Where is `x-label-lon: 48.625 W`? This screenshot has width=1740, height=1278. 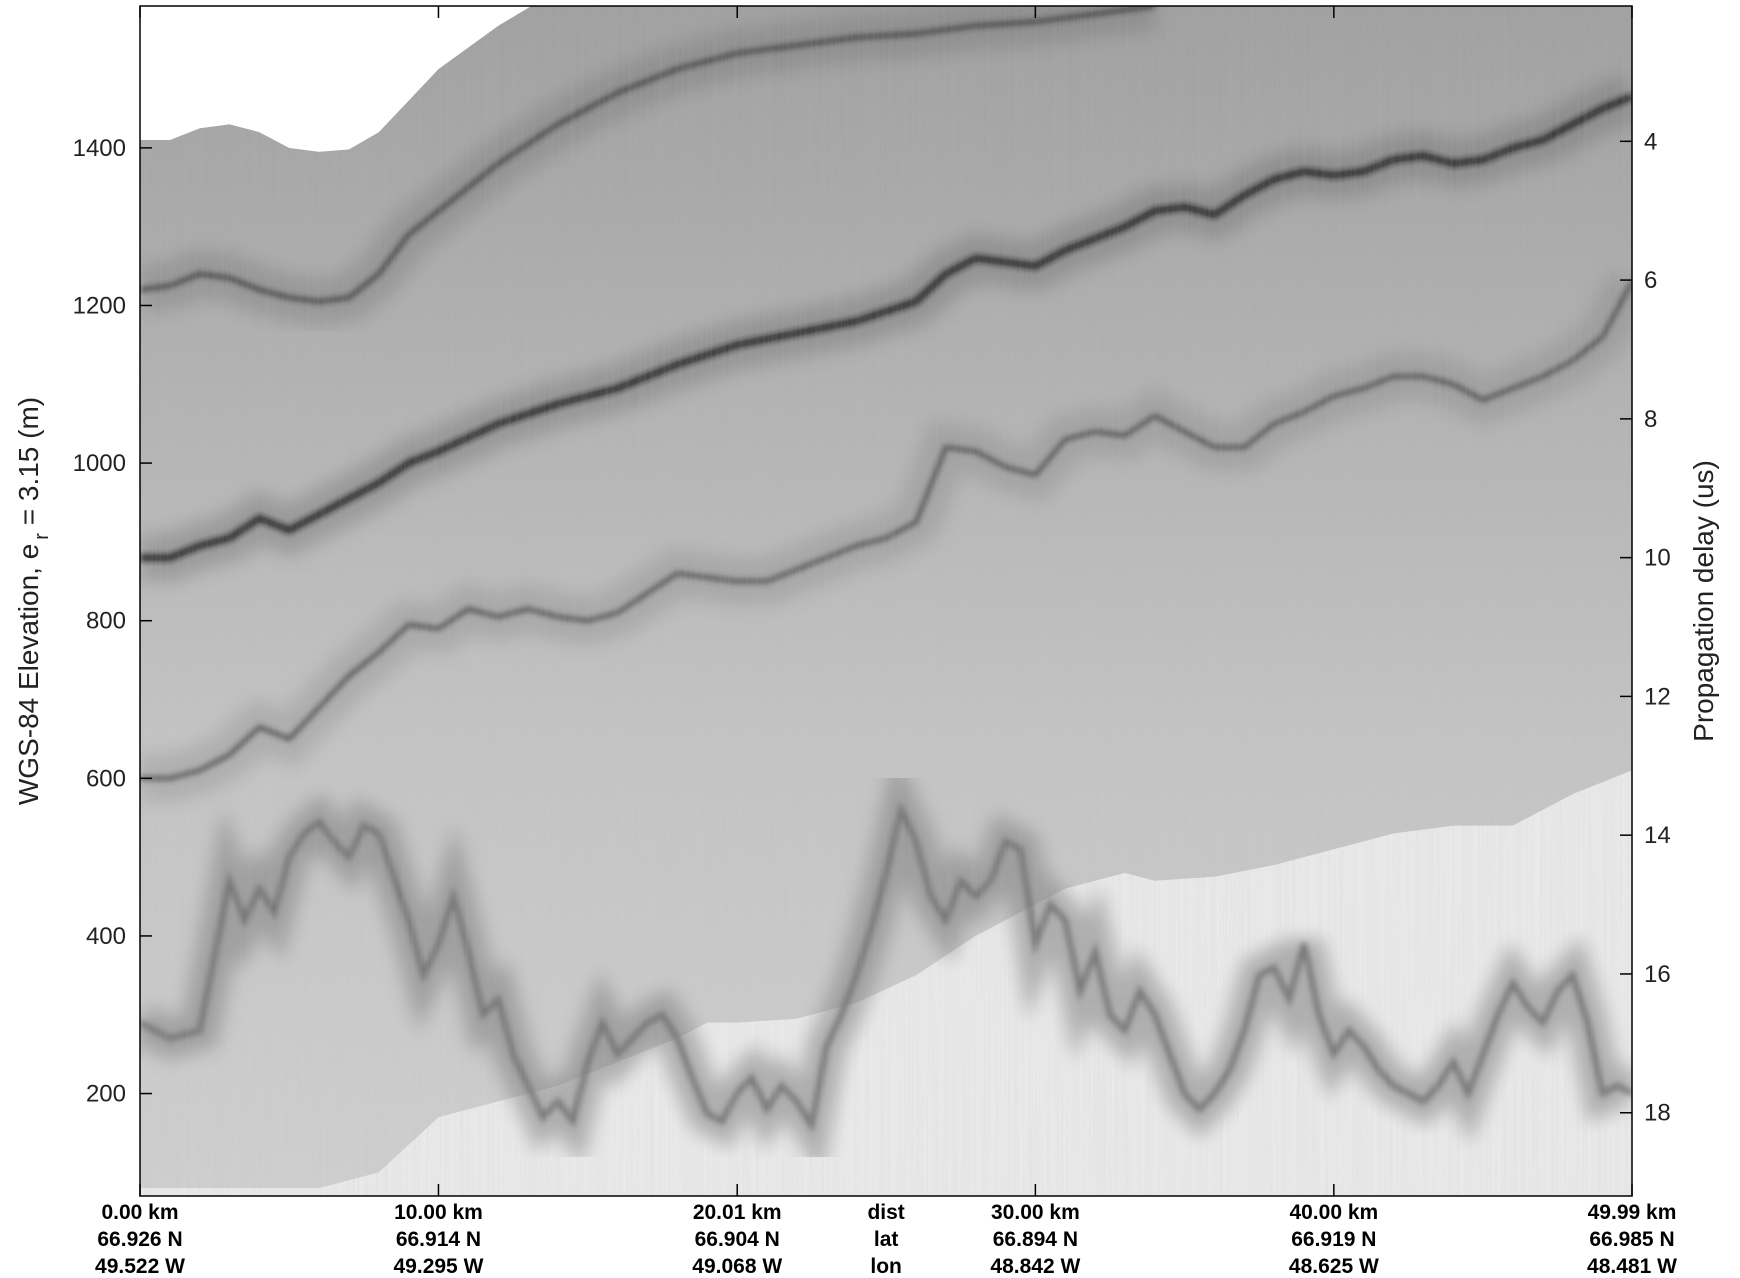 x-label-lon: 48.625 W is located at coordinates (1334, 1266).